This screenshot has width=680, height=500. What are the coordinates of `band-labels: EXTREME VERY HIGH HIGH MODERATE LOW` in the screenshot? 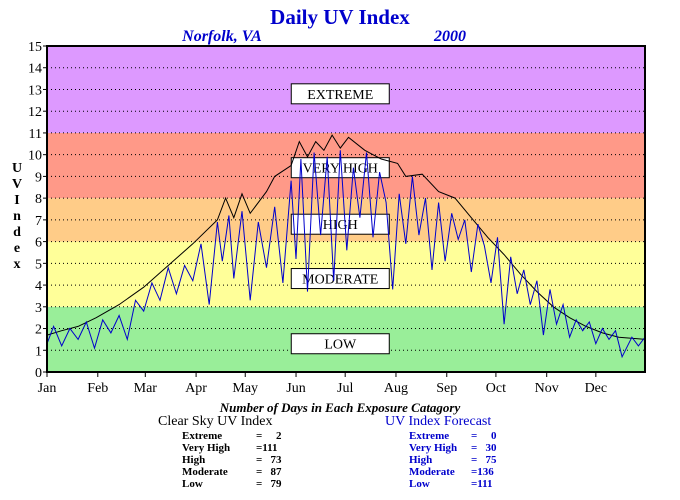 It's located at (340, 219).